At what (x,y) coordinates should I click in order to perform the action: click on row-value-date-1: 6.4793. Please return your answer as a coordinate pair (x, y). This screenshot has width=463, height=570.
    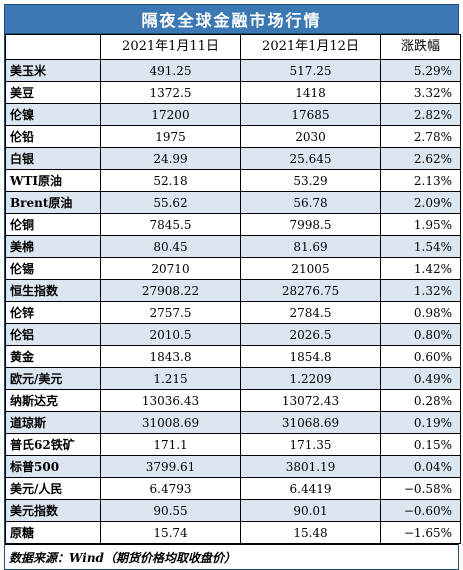
    Looking at the image, I should click on (170, 488).